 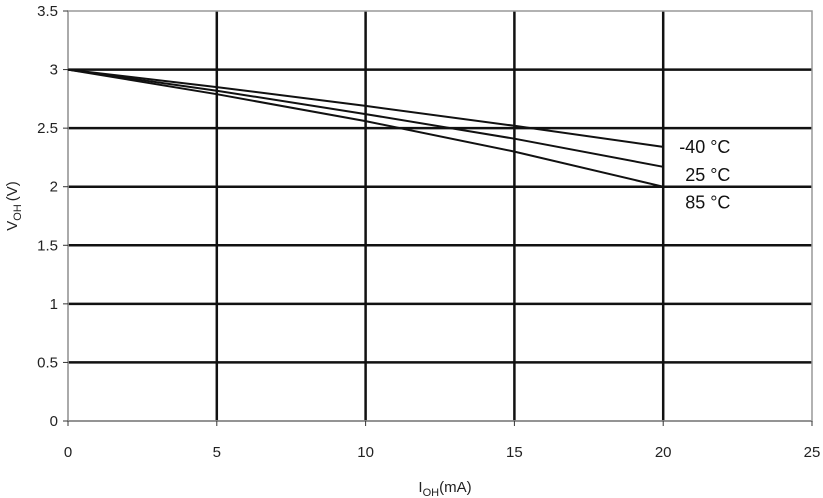 I want to click on y-tick-label: 2.5, so click(x=47, y=128).